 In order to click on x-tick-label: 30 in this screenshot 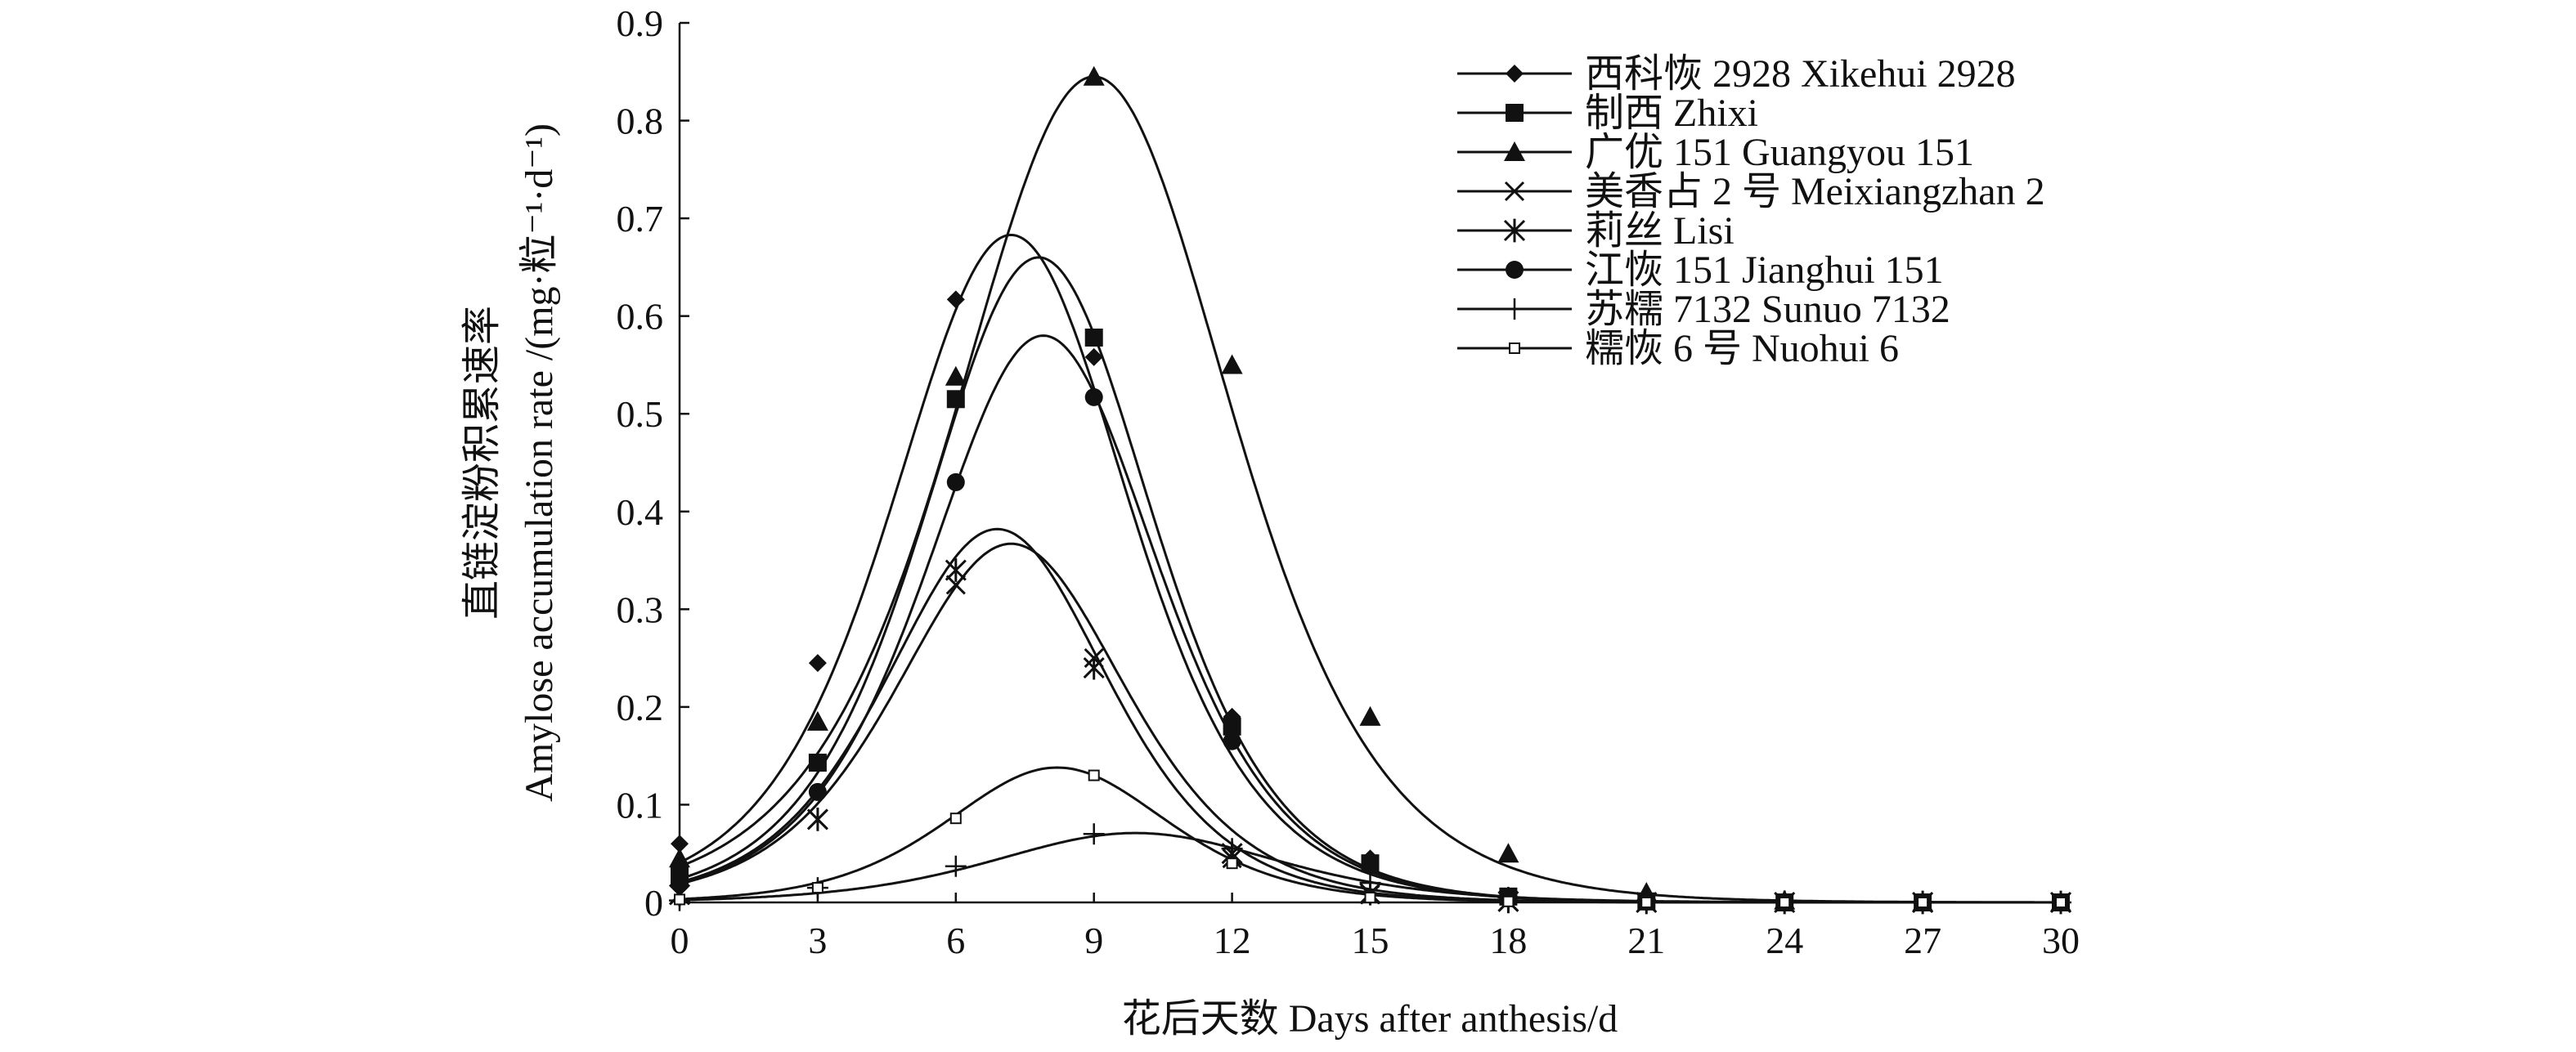, I will do `click(2061, 940)`.